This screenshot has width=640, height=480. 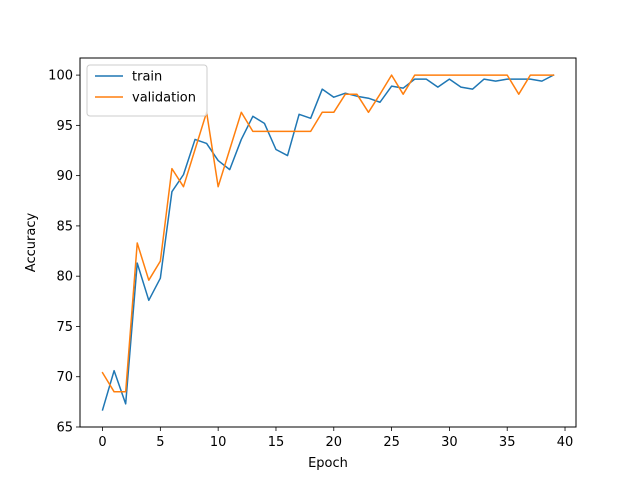 I want to click on legend-label-train: train, so click(x=147, y=77).